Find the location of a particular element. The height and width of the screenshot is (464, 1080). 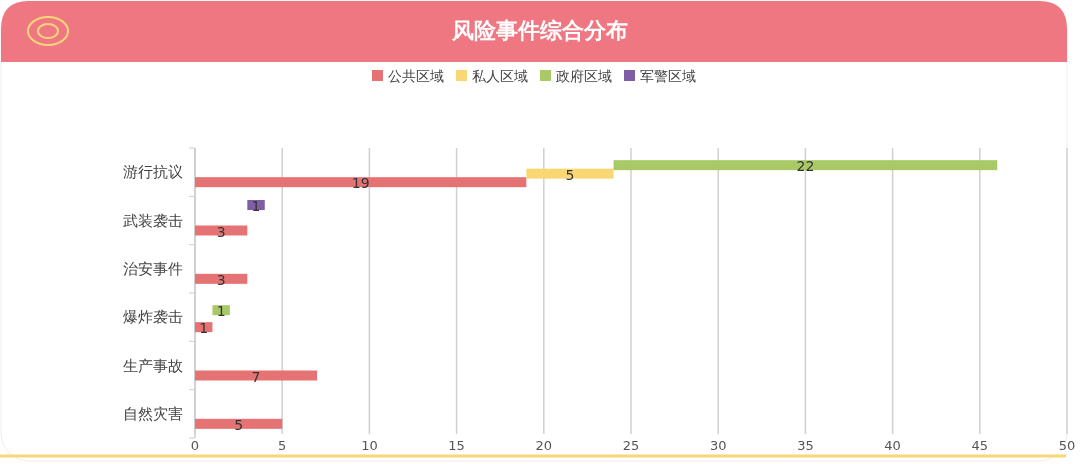

x-tick-label: 40 is located at coordinates (892, 445).